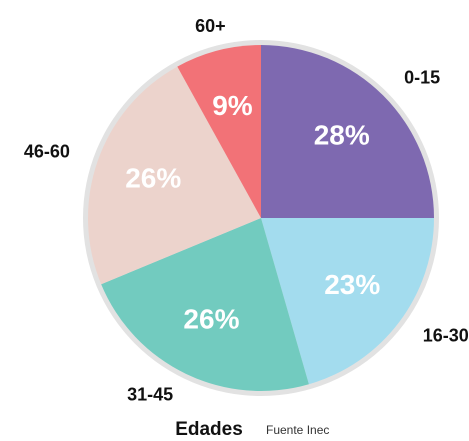 This screenshot has height=441, width=469. I want to click on chart-subtitle: Fuente Inec, so click(297, 430).